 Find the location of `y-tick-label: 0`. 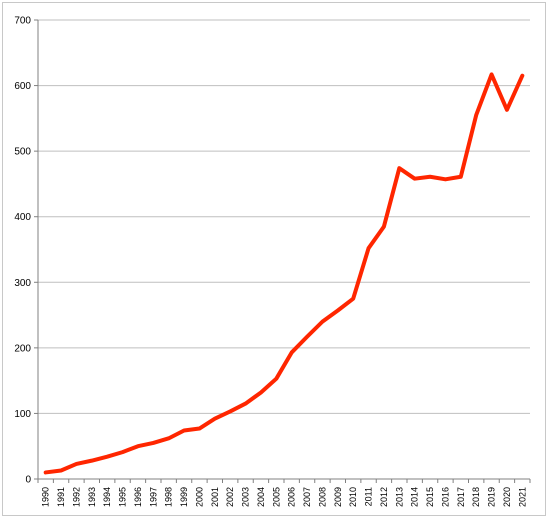

y-tick-label: 0 is located at coordinates (28, 480).